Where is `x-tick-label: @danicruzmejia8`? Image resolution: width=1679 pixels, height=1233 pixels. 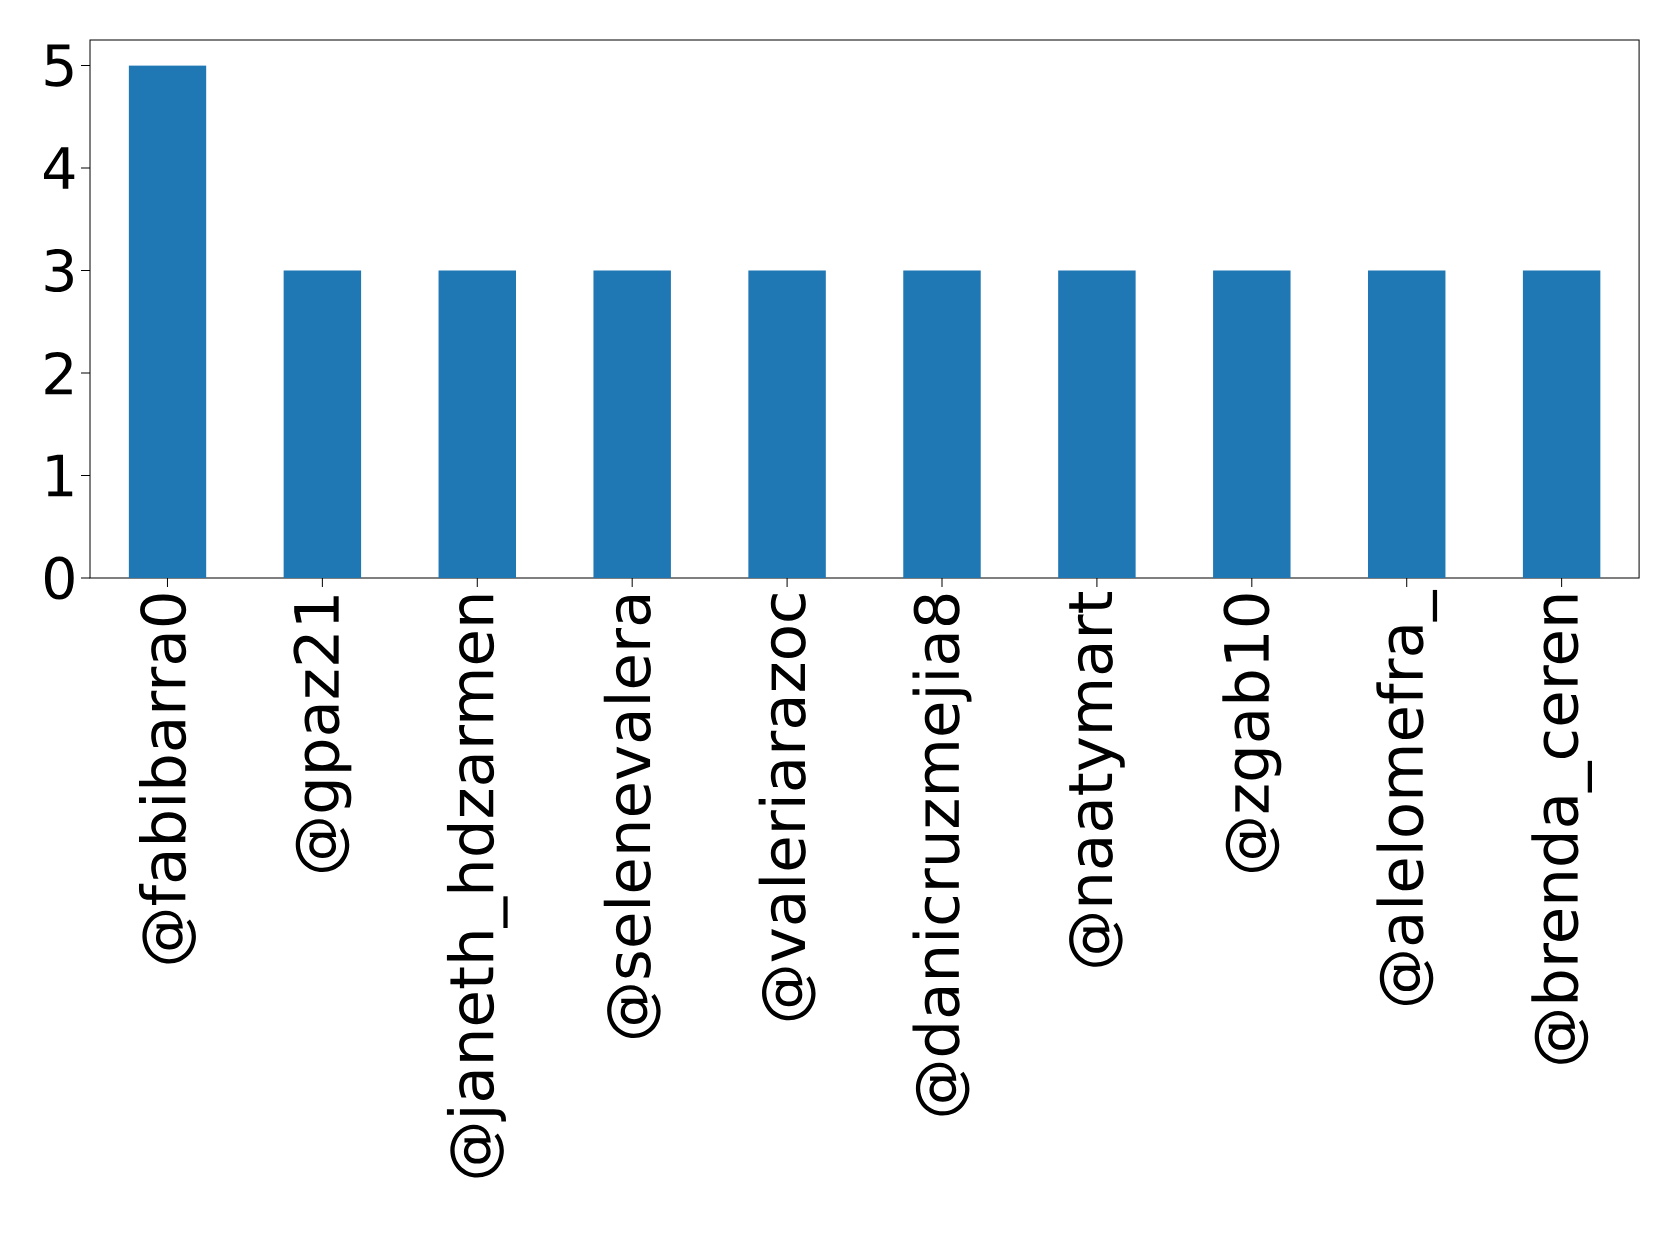
x-tick-label: @danicruzmejia8 is located at coordinates (942, 855).